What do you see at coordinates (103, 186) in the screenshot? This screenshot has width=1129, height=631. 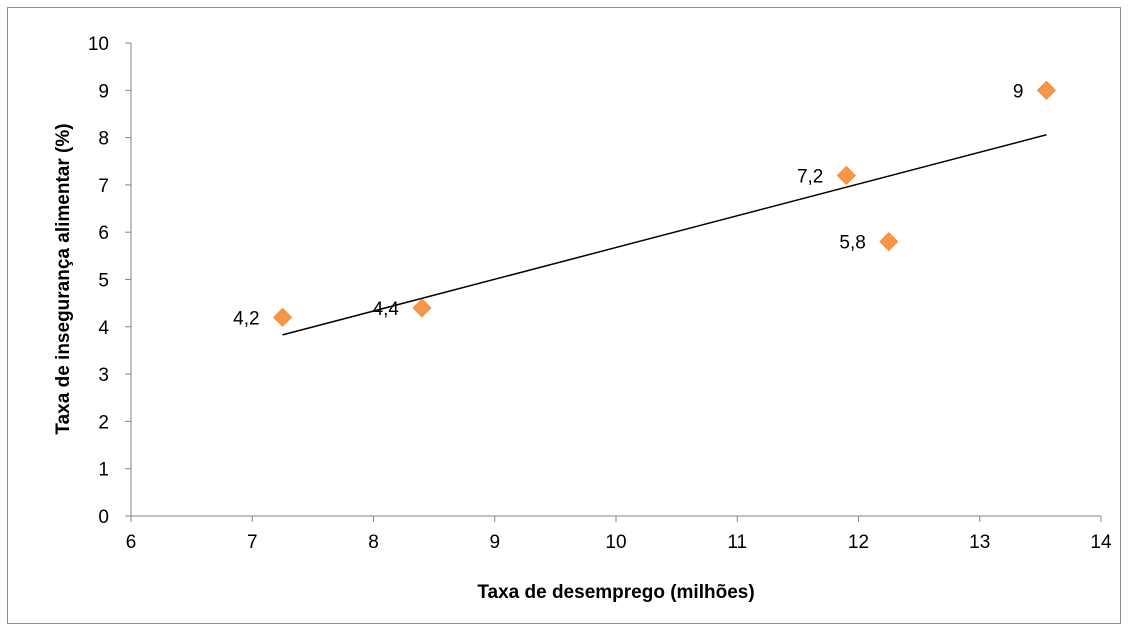 I see `y-tick-label: 7` at bounding box center [103, 186].